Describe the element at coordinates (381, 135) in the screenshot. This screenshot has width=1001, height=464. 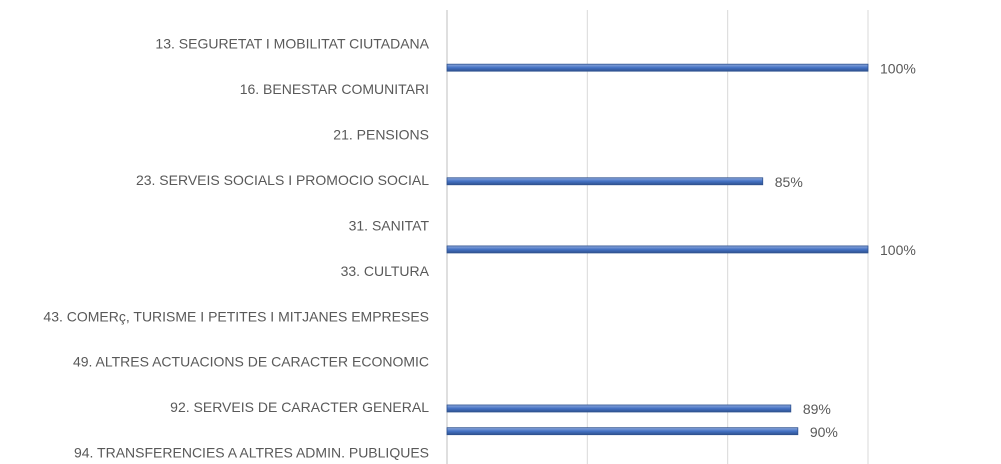
I see `y-tick-label: 21. PENSIONS` at that location.